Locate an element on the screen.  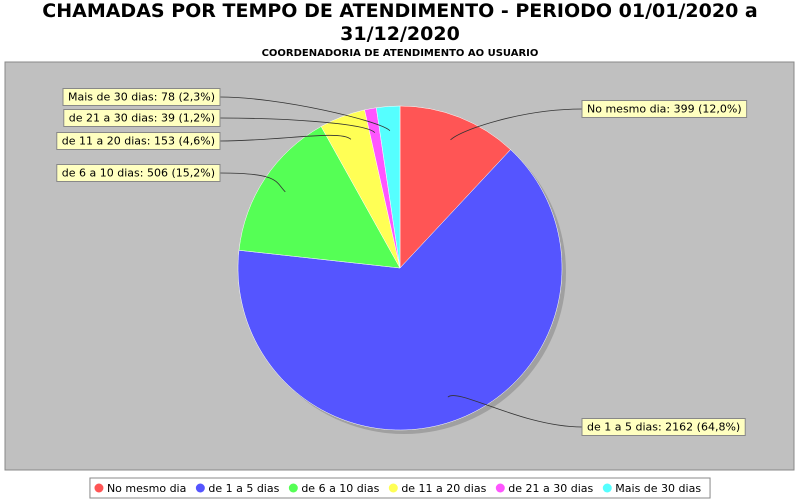
slice-label: Mais de 30 dias: 78 (2,3%) is located at coordinates (141, 97).